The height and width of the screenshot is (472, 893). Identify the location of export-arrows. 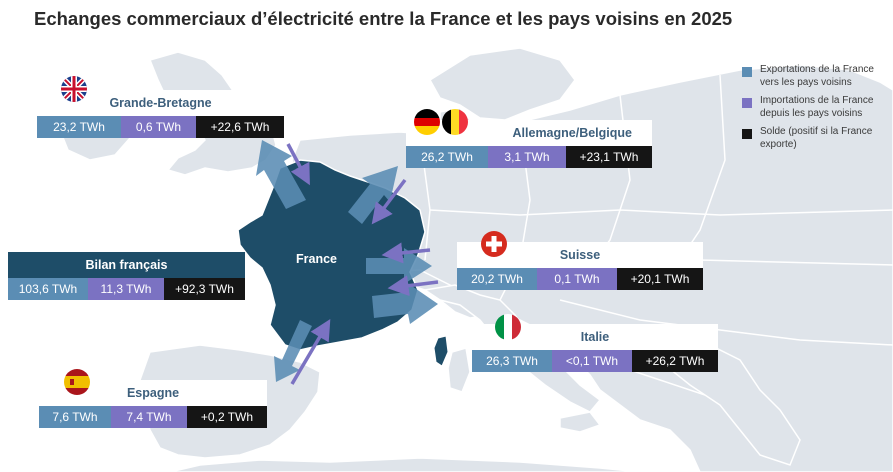
(347, 261).